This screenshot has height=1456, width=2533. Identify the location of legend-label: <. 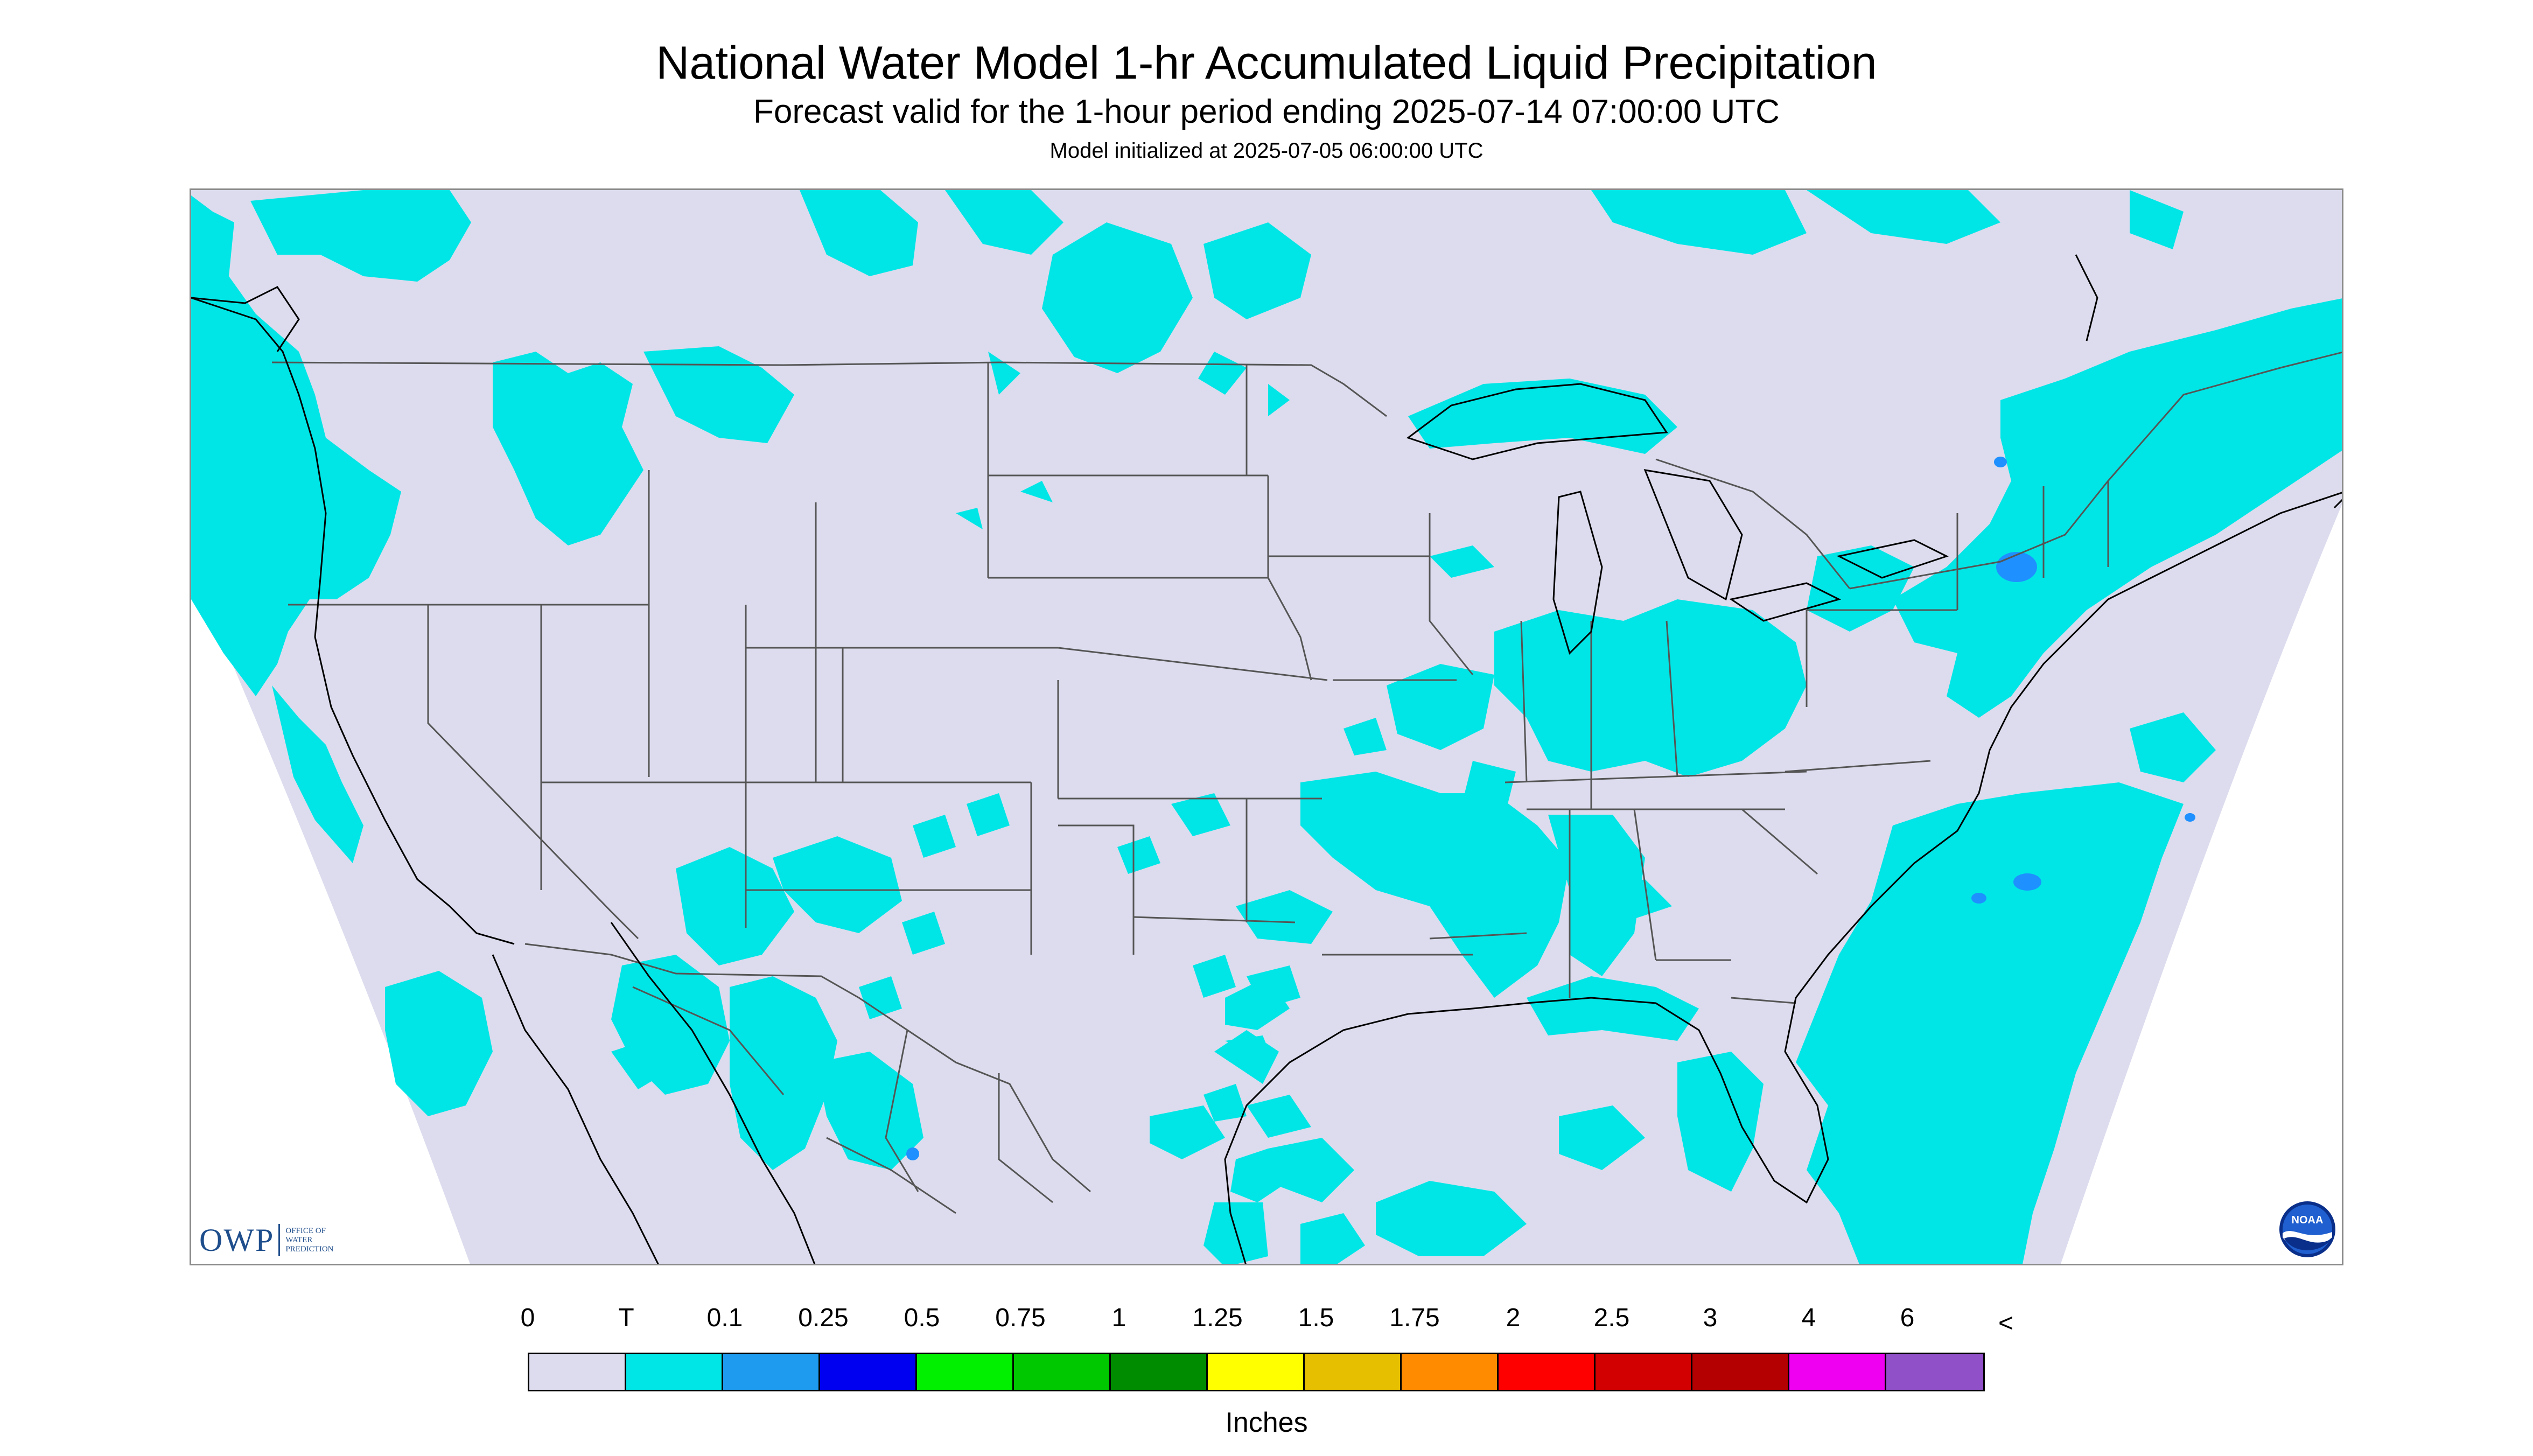
(2006, 1323).